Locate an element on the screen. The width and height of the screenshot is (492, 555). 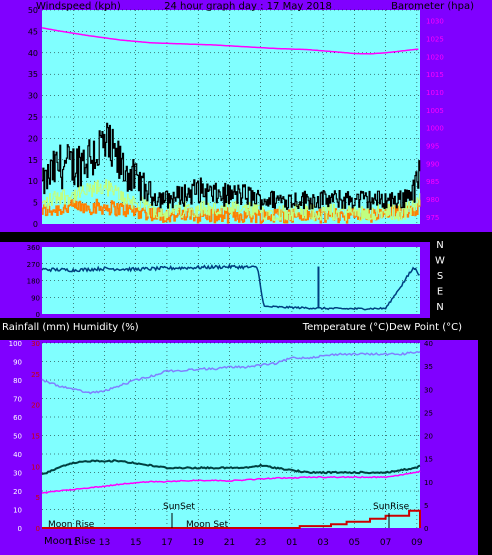
tick-label: 985 is located at coordinates (432, 182).